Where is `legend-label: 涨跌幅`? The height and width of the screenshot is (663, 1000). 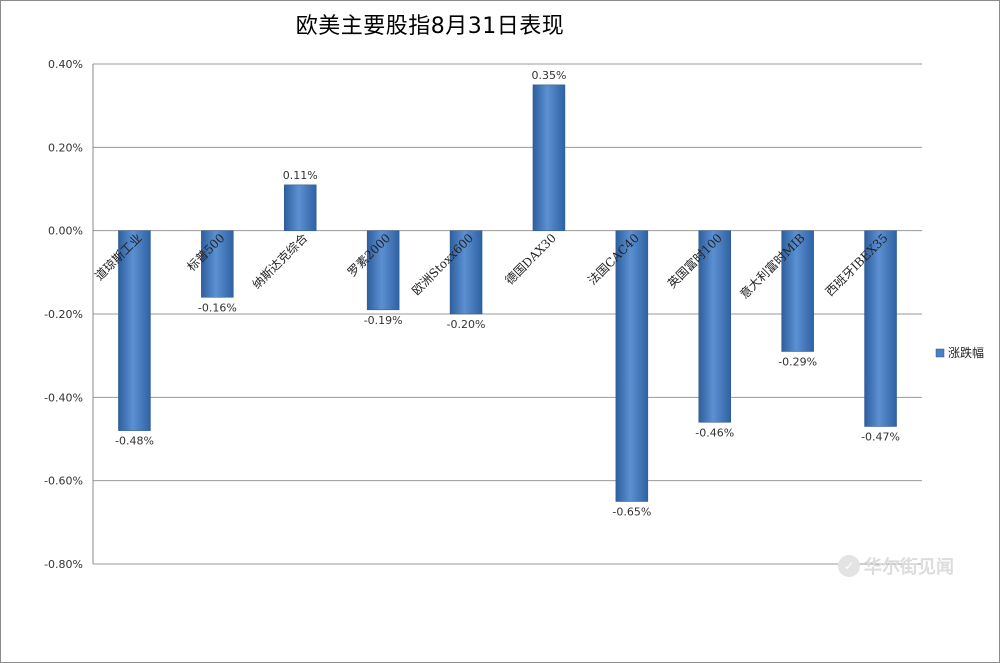 legend-label: 涨跌幅 is located at coordinates (966, 352).